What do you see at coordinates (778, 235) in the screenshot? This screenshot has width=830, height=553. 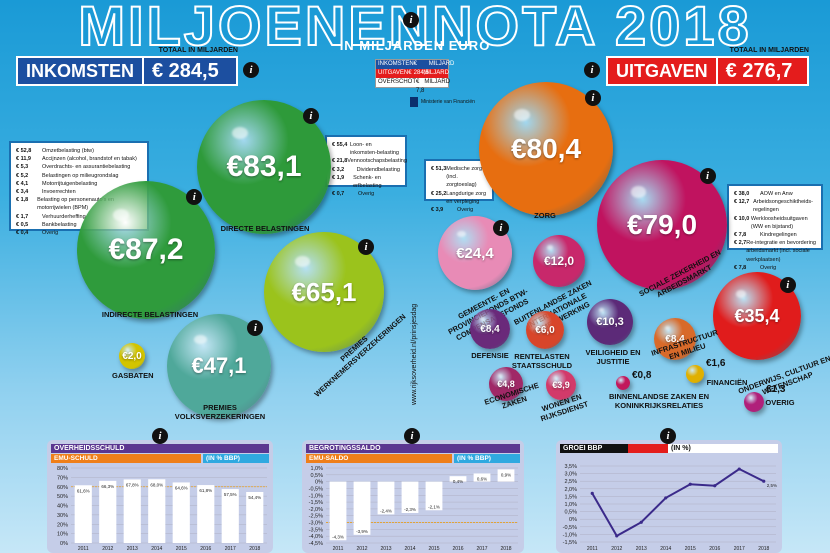 I see `legend-text: Kindregelingen` at bounding box center [778, 235].